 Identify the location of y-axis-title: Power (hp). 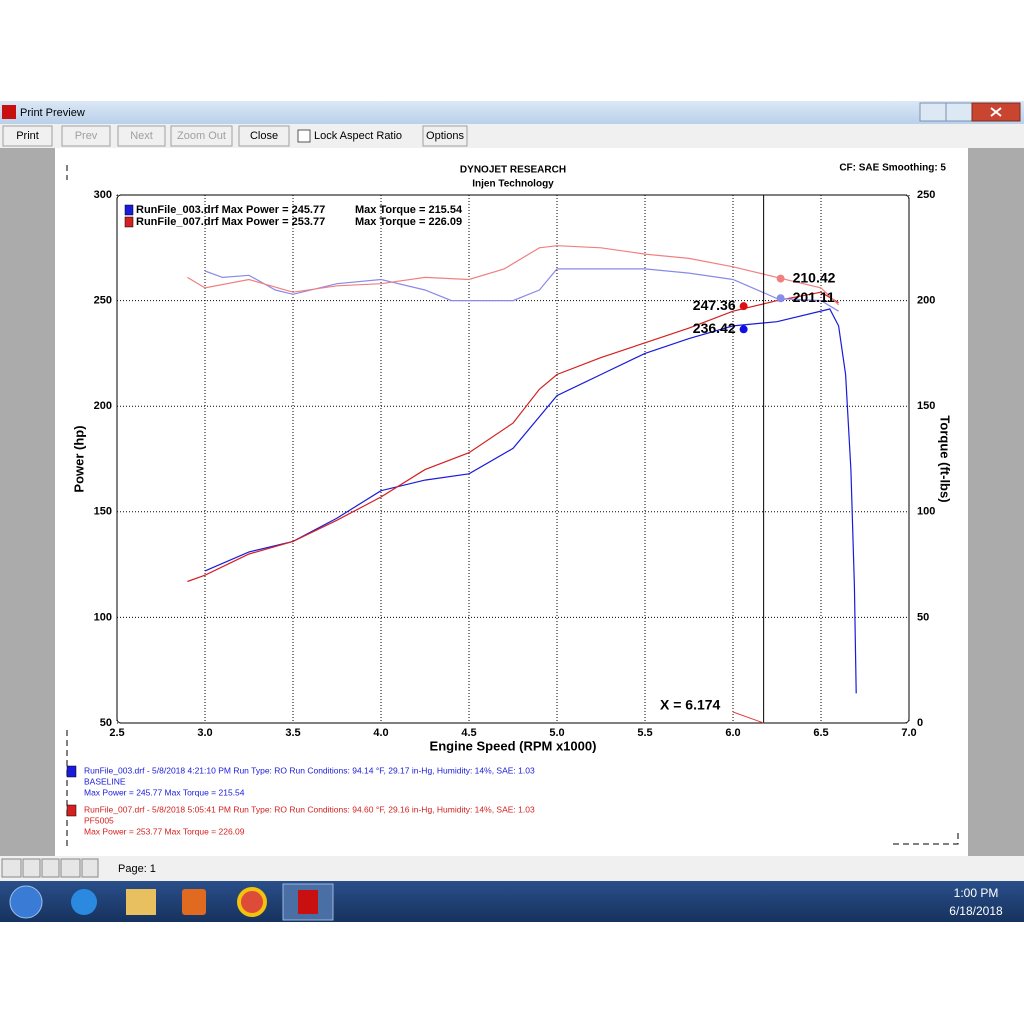
(78, 458).